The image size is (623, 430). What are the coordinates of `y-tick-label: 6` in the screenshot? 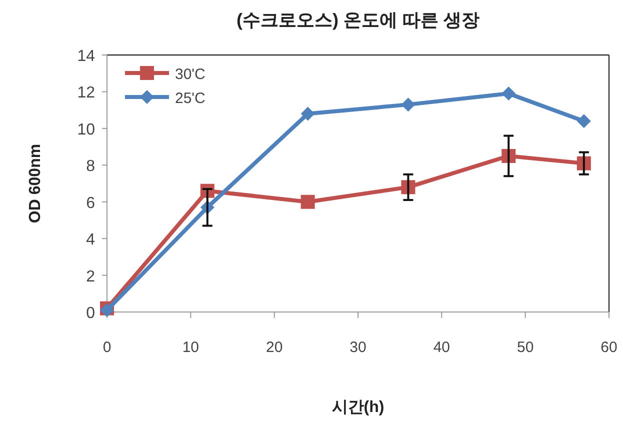 It's located at (91, 203).